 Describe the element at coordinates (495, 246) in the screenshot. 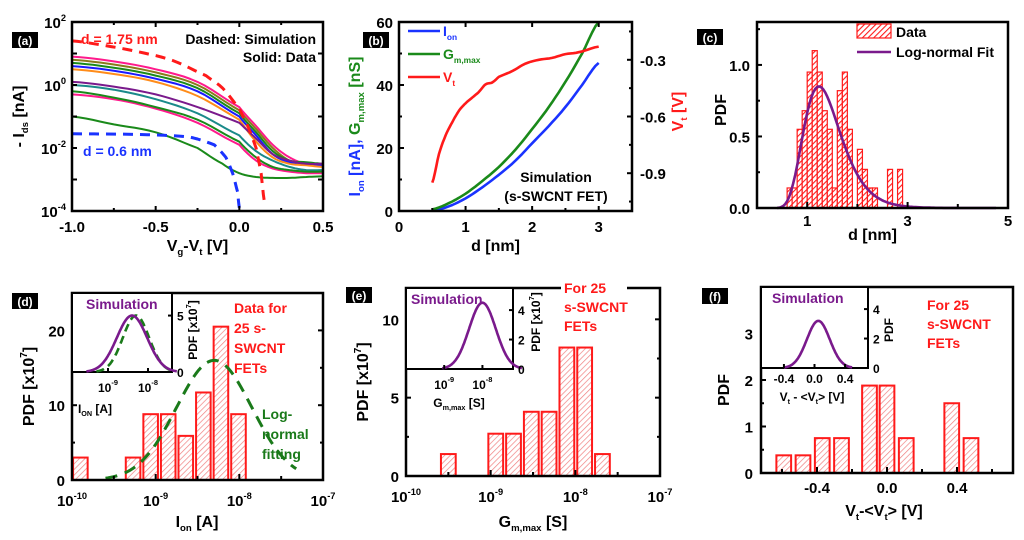

I see `x-axis-title: d [nm]` at that location.